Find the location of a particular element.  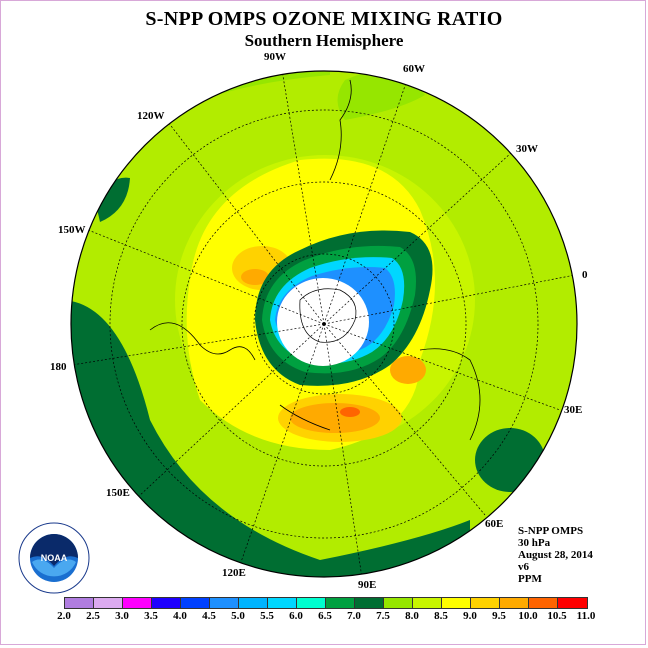

colorbar is located at coordinates (326, 603).